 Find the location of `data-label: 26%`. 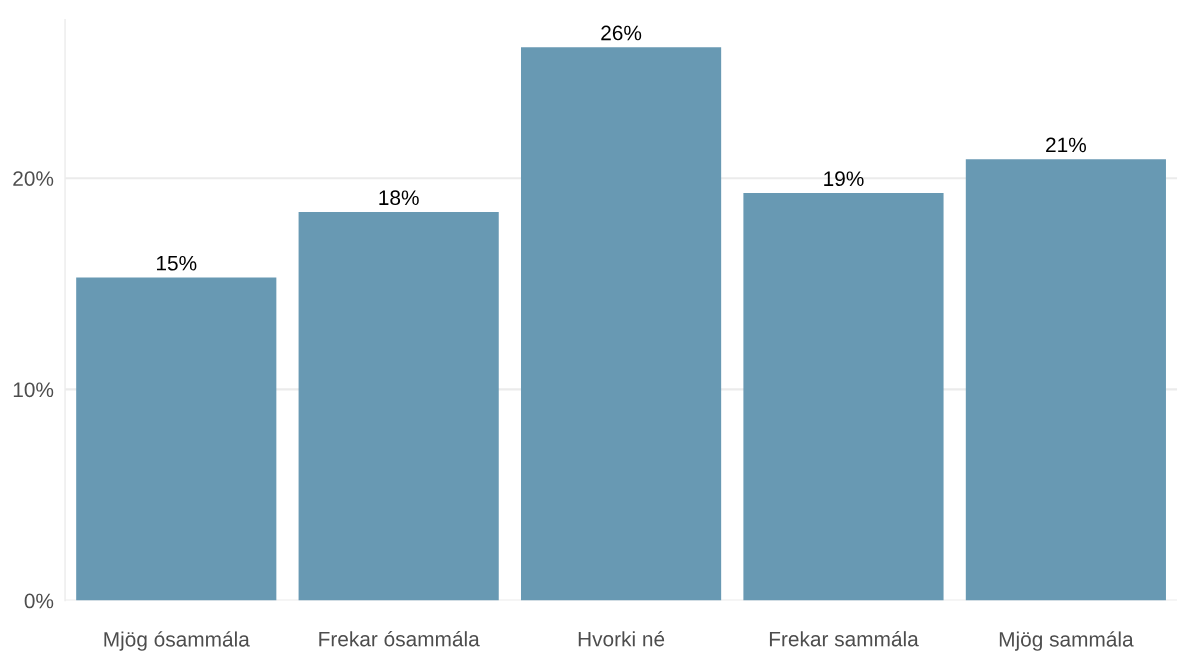

data-label: 26% is located at coordinates (621, 33).